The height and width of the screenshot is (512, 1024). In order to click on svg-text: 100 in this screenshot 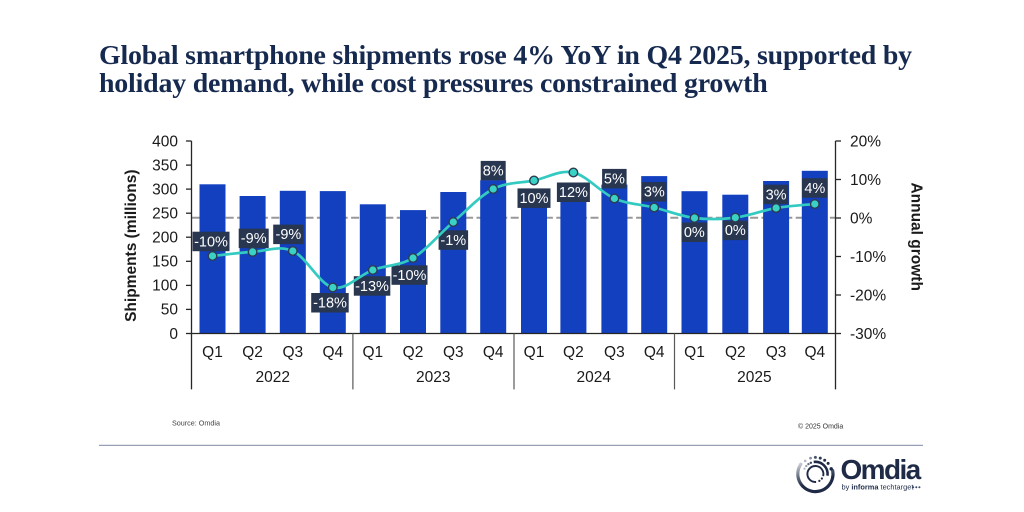, I will do `click(165, 286)`.